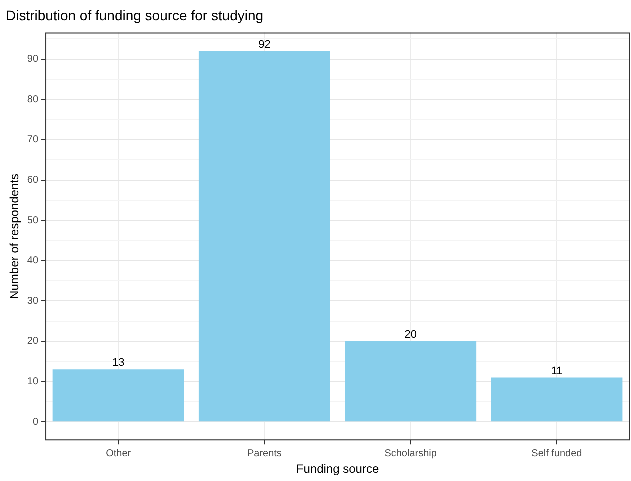 The image size is (631, 481). What do you see at coordinates (33, 180) in the screenshot?
I see `y-tick-label: 60` at bounding box center [33, 180].